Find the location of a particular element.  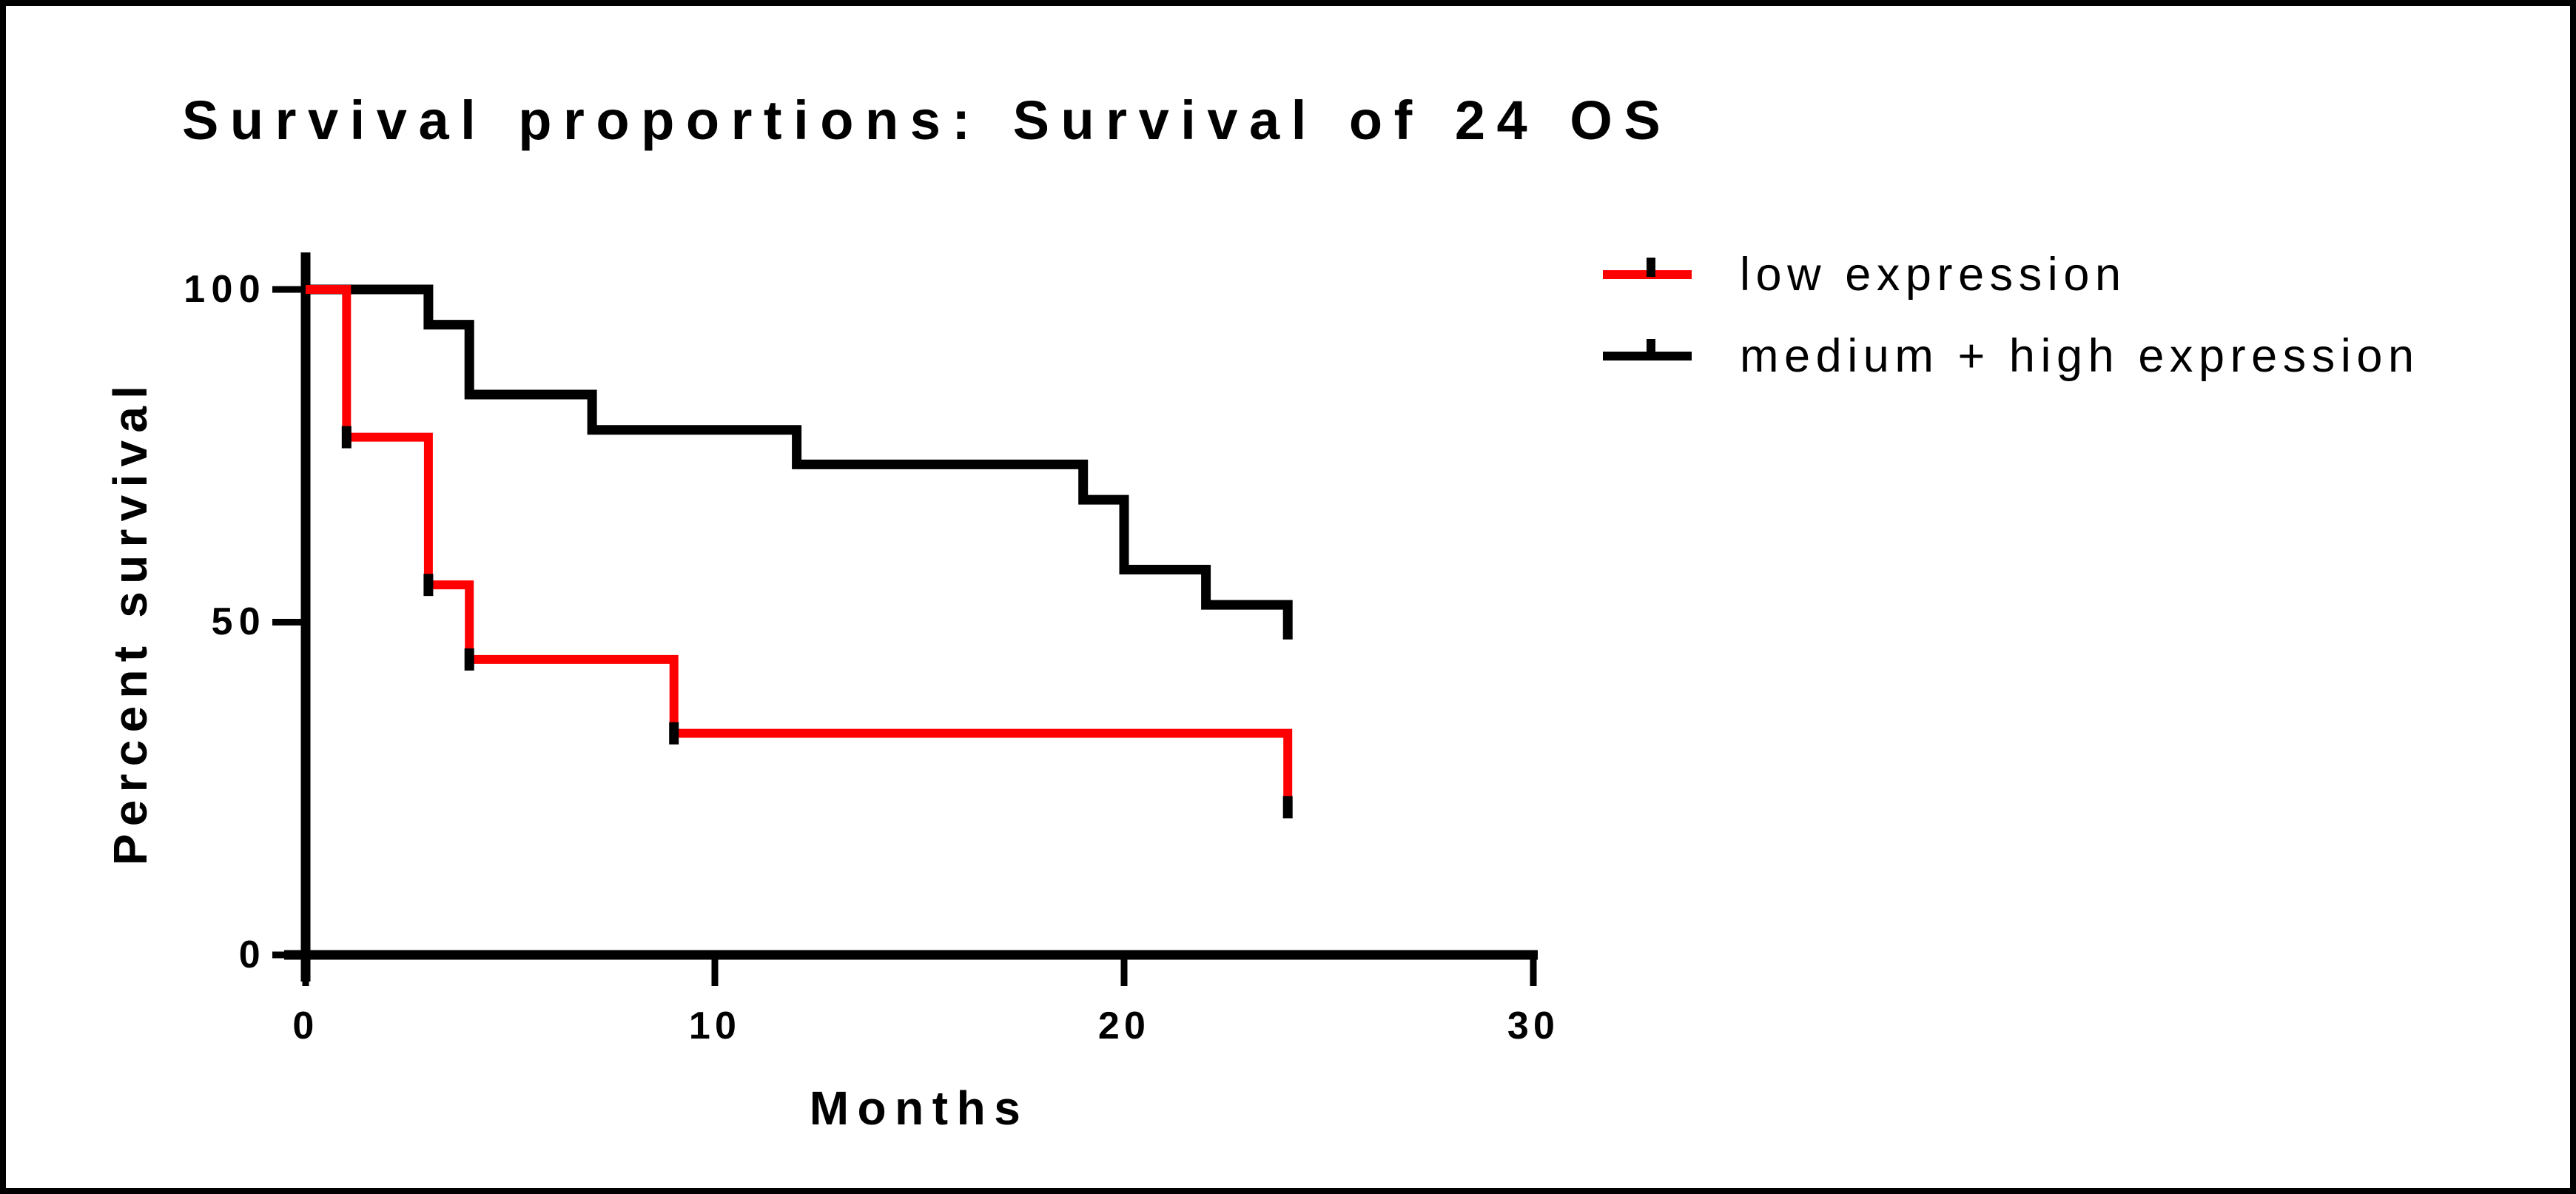

y-axis-title: Percent survival is located at coordinates (130, 622).